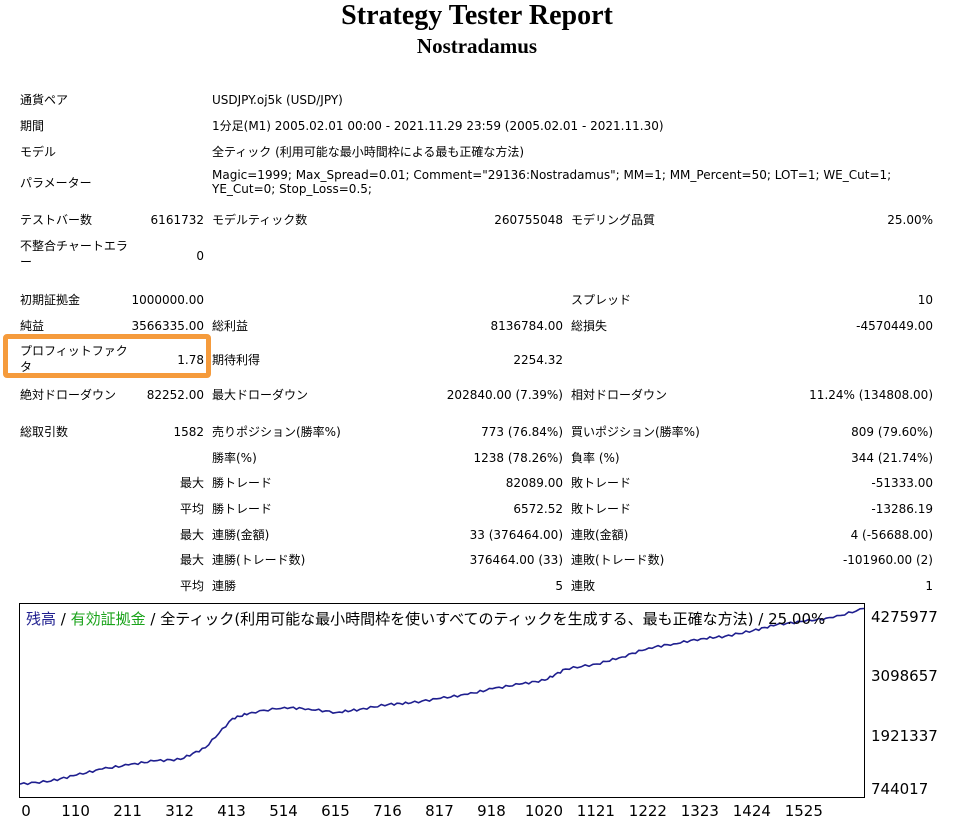 This screenshot has width=954, height=827. I want to click on gross-profit-label: 総利益, so click(230, 326).